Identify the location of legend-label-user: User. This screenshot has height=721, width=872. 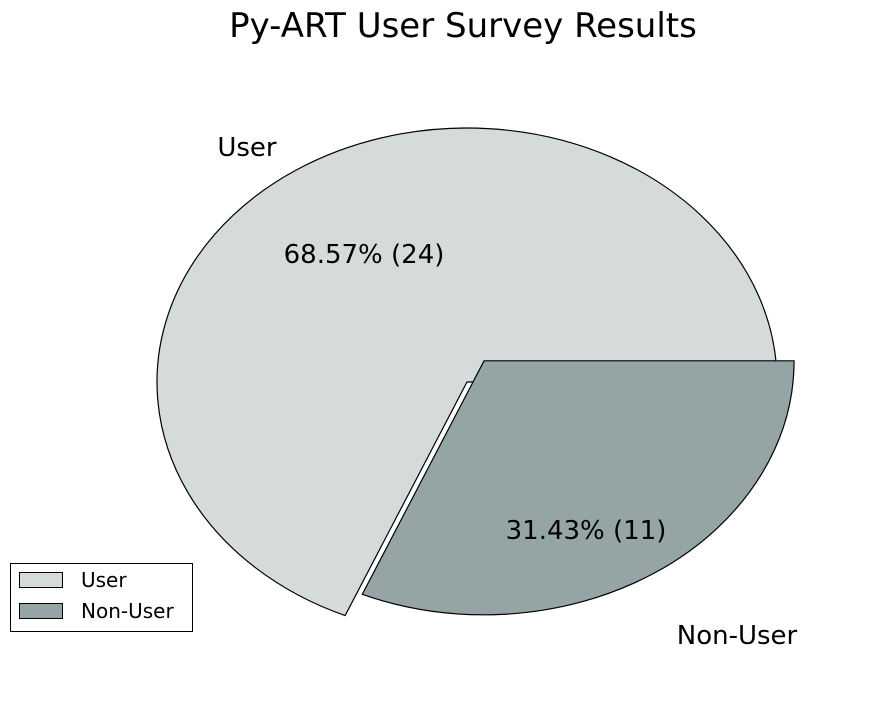
(104, 580).